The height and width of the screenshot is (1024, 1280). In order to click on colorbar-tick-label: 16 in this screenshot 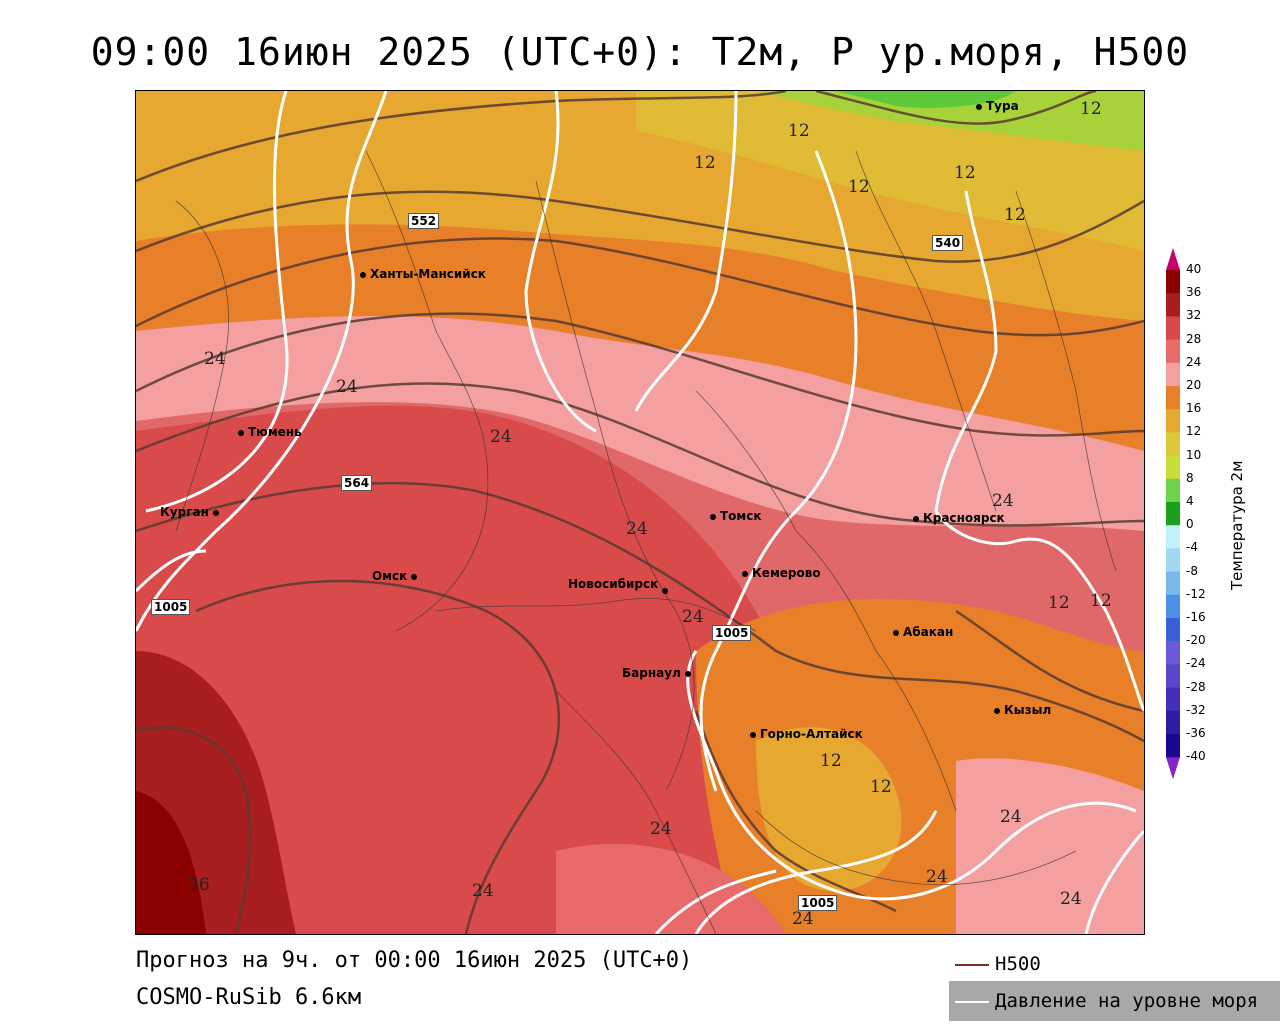, I will do `click(1194, 408)`.